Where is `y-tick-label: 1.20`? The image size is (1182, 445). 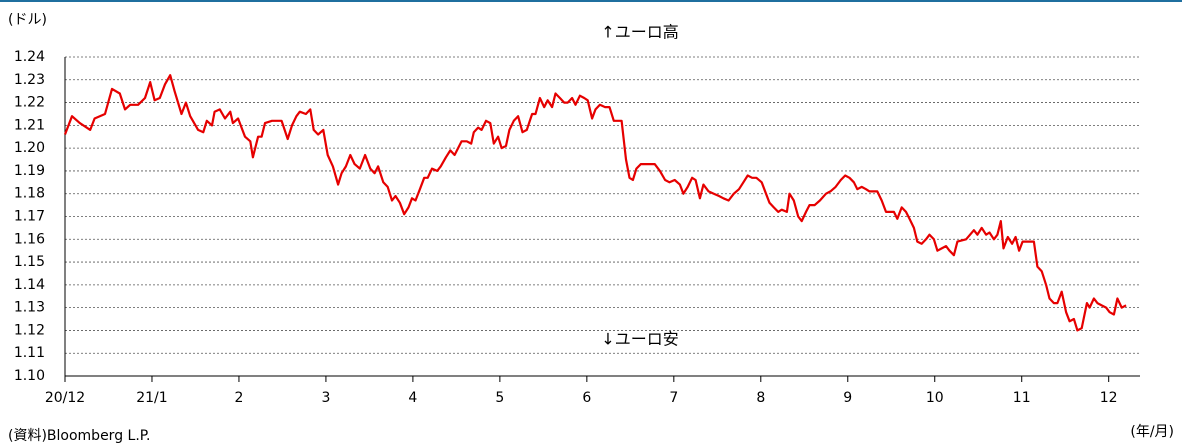
y-tick-label: 1.20 is located at coordinates (29, 148).